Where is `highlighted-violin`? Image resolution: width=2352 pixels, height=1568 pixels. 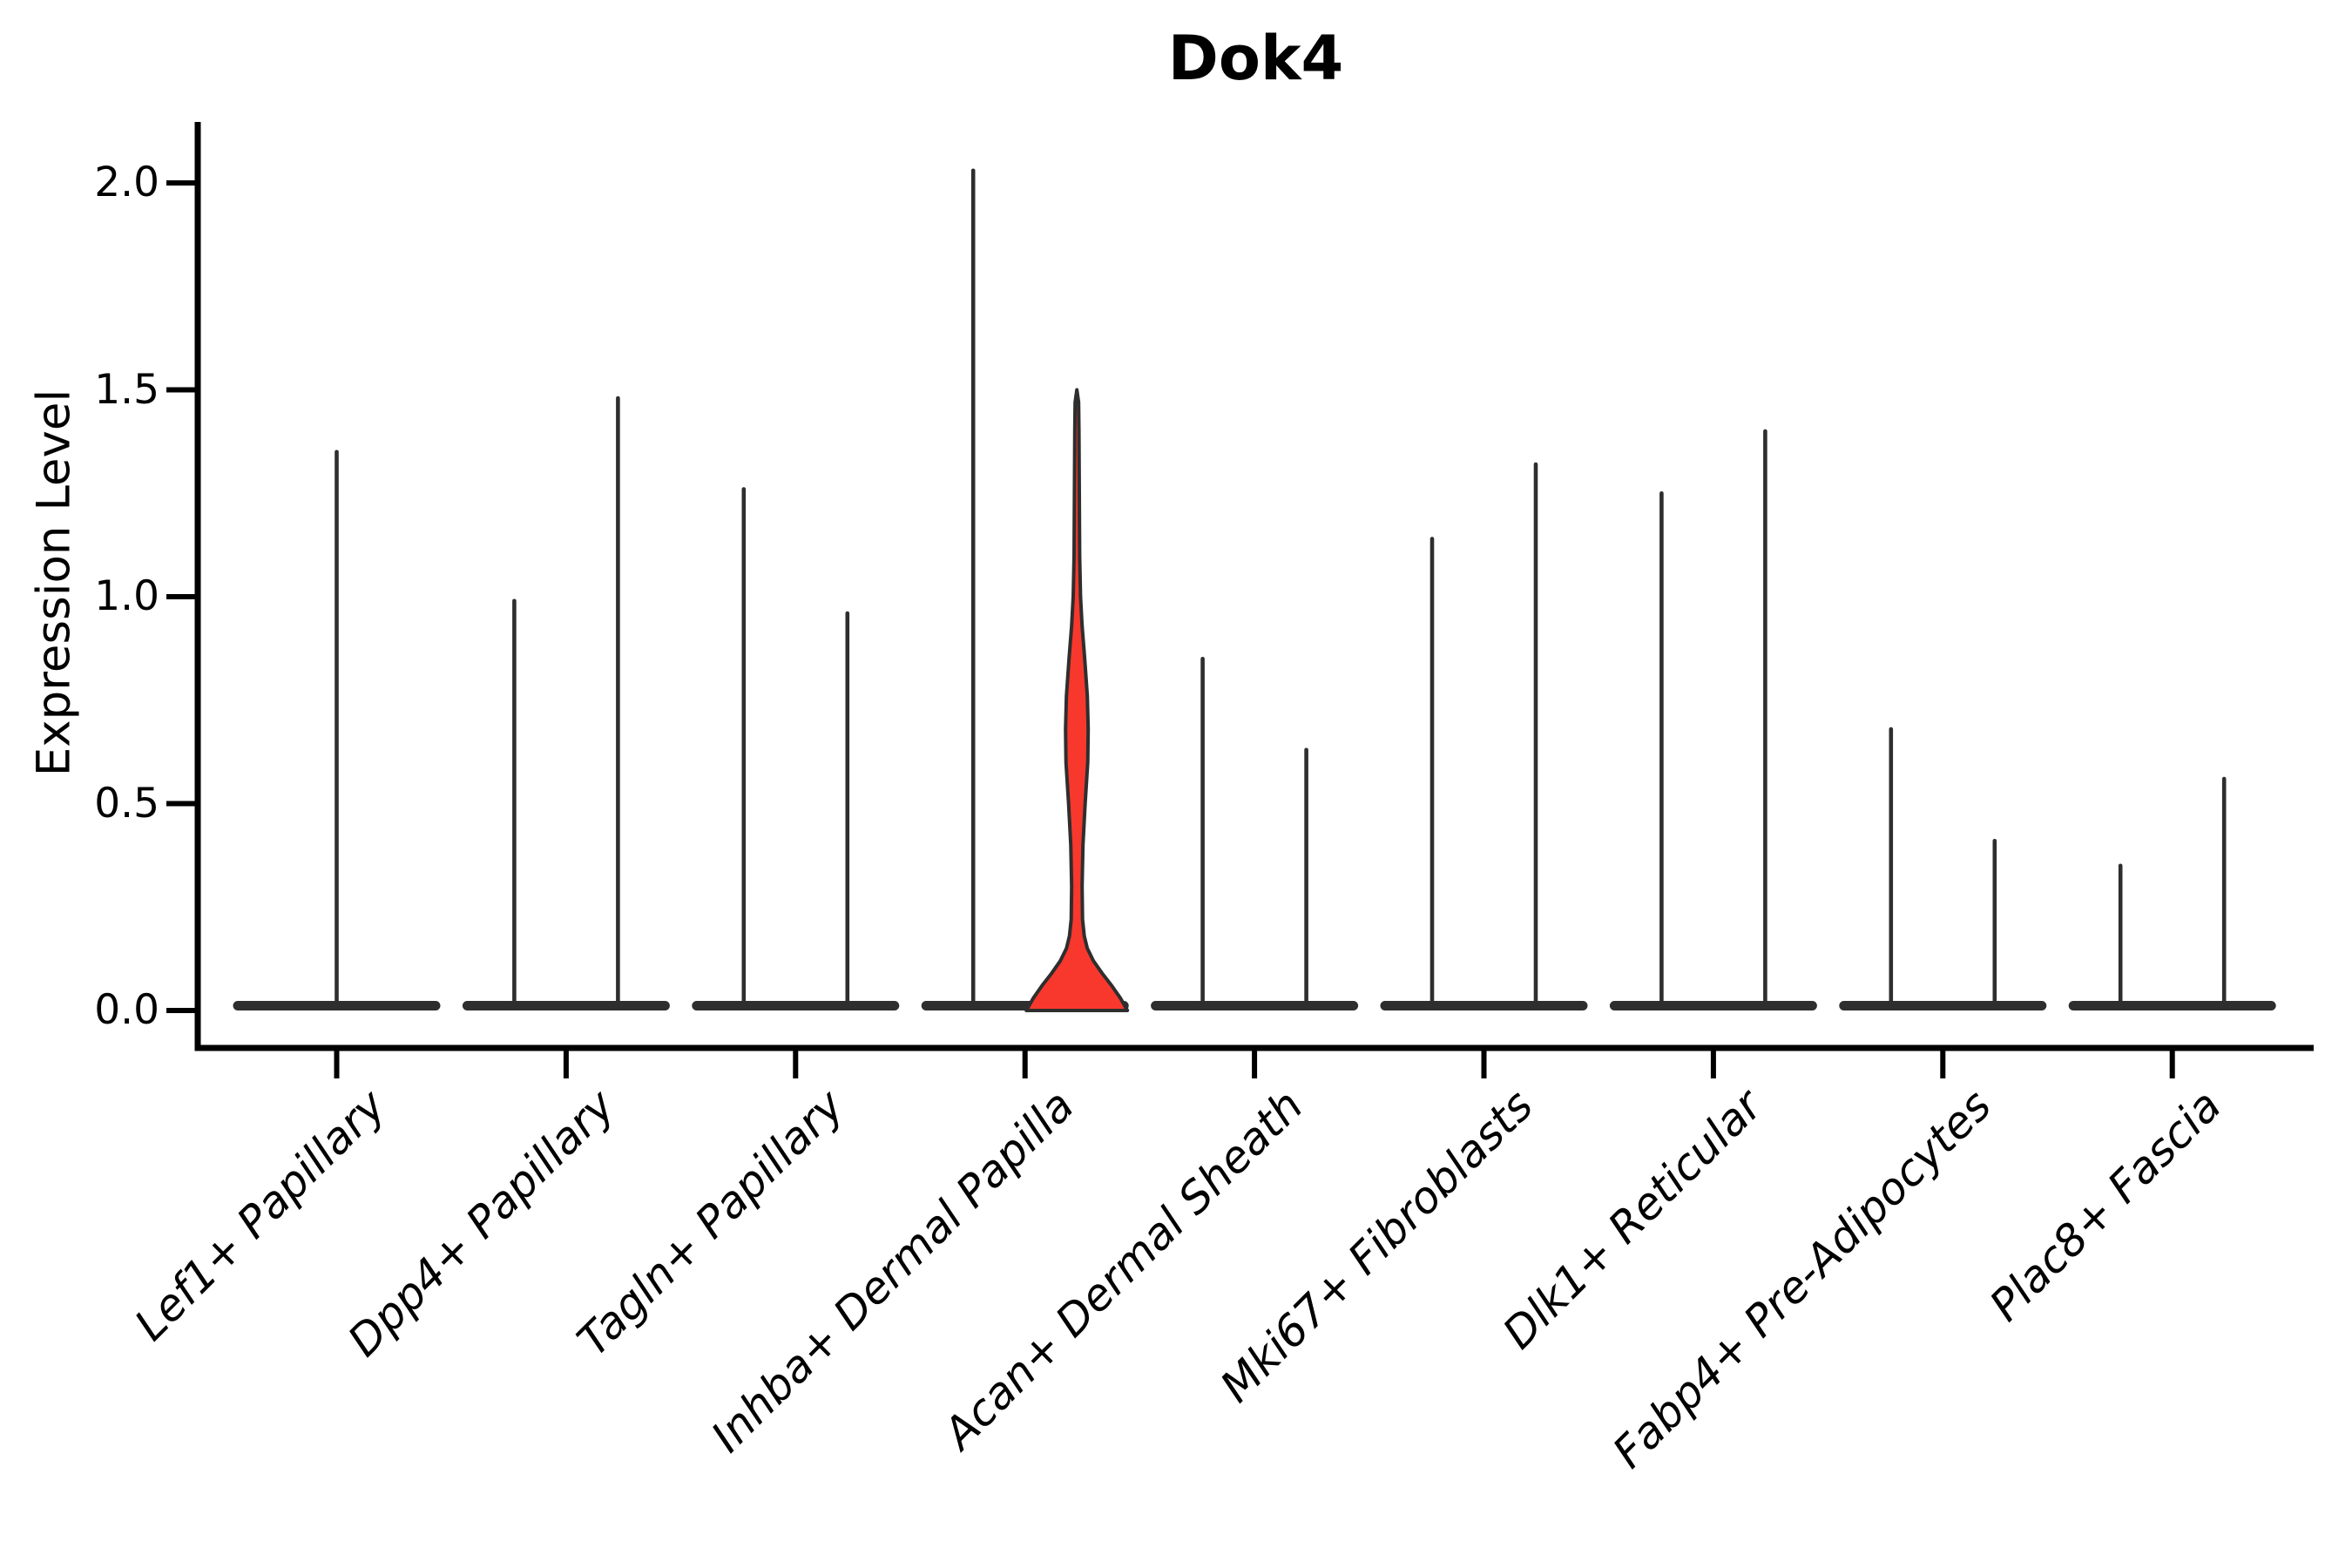
highlighted-violin is located at coordinates (1077, 700).